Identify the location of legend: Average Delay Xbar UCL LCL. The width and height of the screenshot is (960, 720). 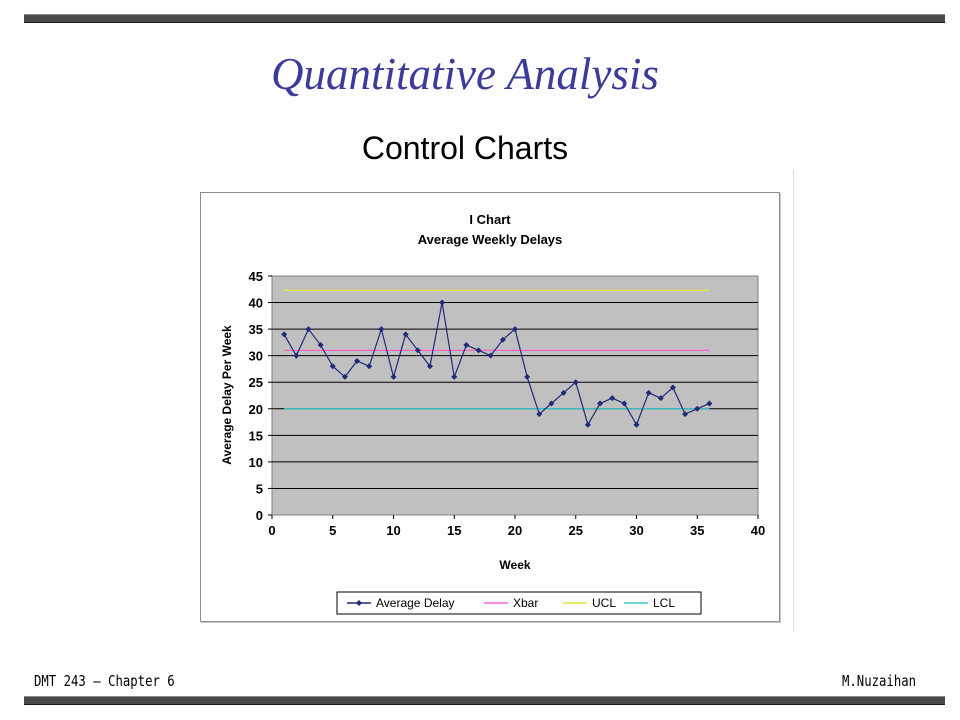
(519, 603).